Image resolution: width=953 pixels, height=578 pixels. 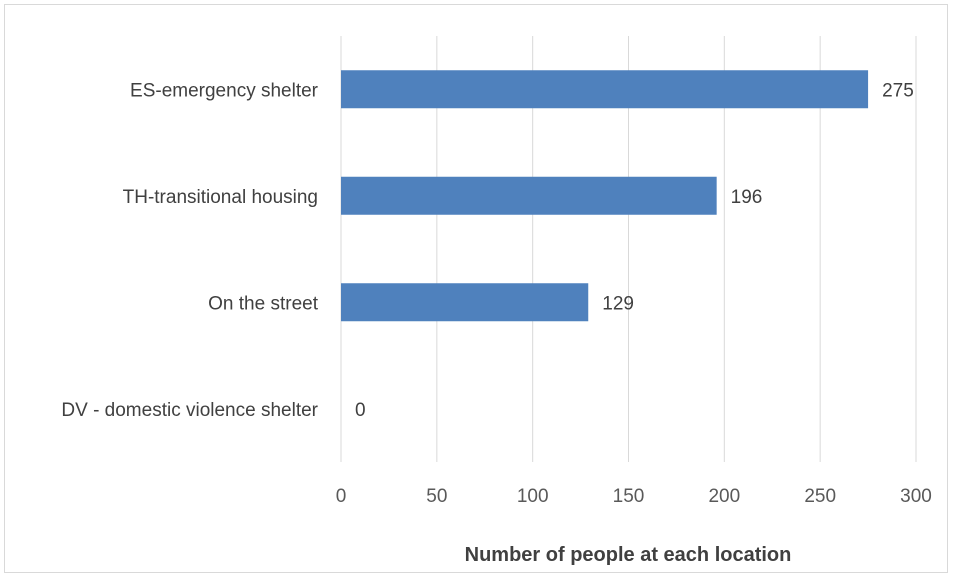 What do you see at coordinates (629, 496) in the screenshot?
I see `x-tick-label: 150` at bounding box center [629, 496].